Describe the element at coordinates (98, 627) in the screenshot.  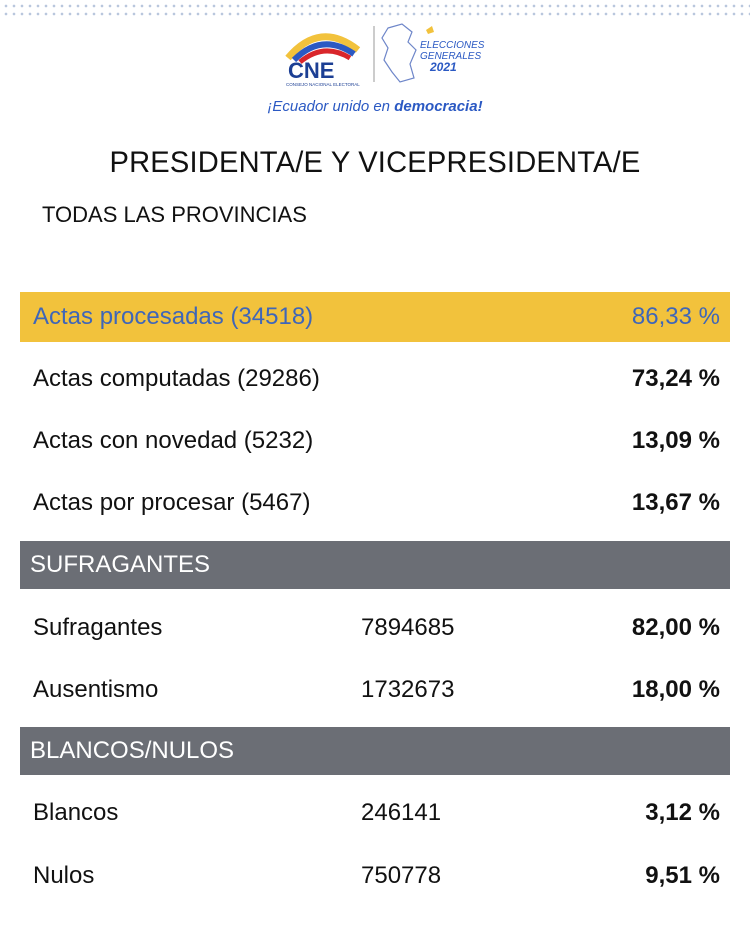
I see `row-label: Sufragantes` at that location.